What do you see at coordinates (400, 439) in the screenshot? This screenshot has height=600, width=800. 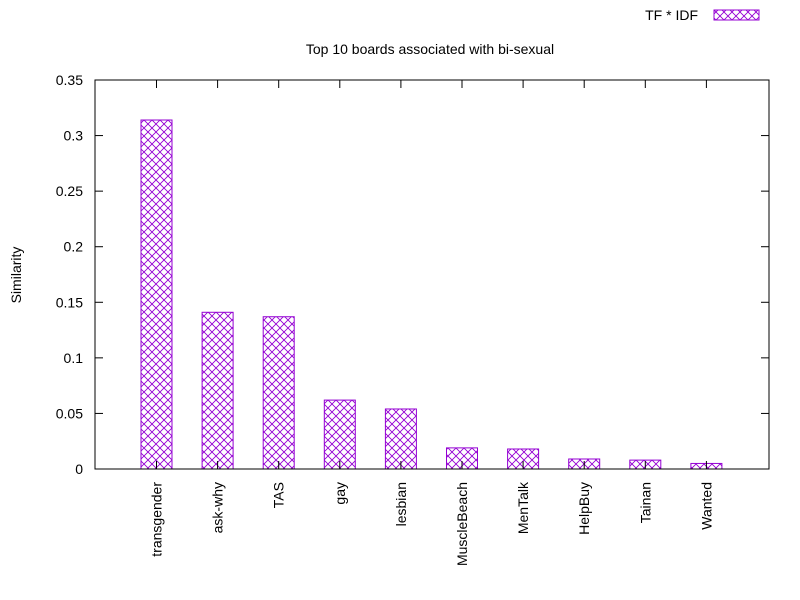 I see `bar-lesbian` at bounding box center [400, 439].